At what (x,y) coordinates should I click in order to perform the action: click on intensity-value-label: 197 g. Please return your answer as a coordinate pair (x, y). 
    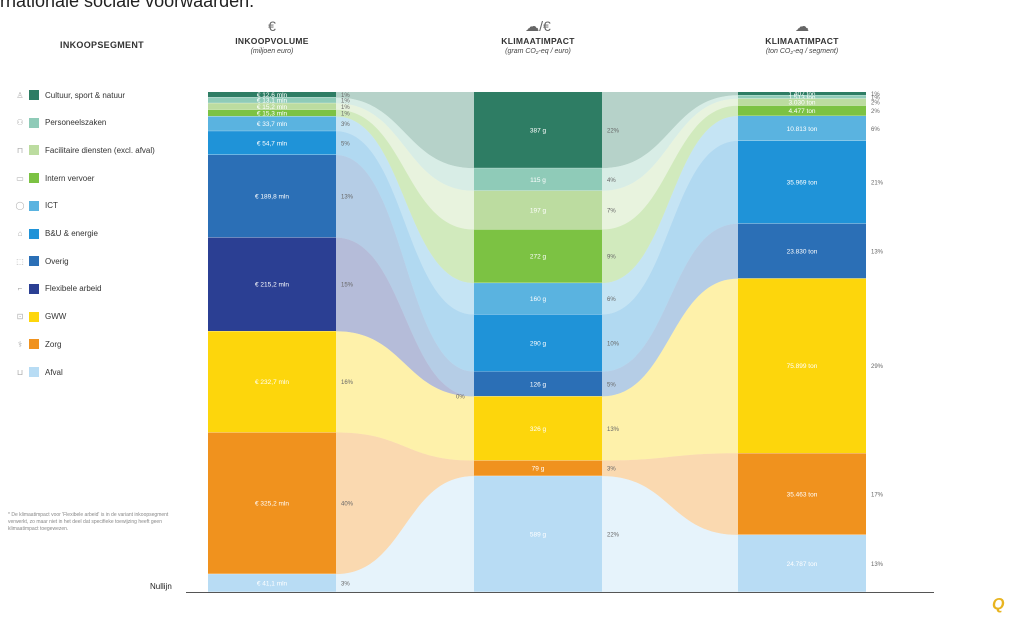
    Looking at the image, I should click on (538, 210).